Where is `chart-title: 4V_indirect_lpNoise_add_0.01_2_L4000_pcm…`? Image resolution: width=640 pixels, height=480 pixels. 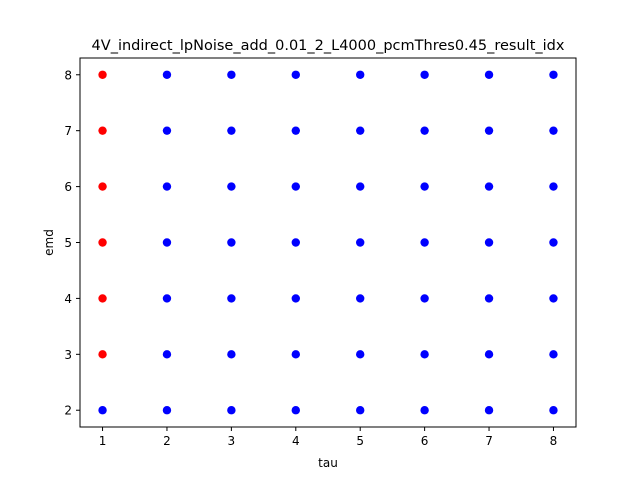
chart-title: 4V_indirect_lpNoise_add_0.01_2_L4000_pcm… is located at coordinates (328, 46).